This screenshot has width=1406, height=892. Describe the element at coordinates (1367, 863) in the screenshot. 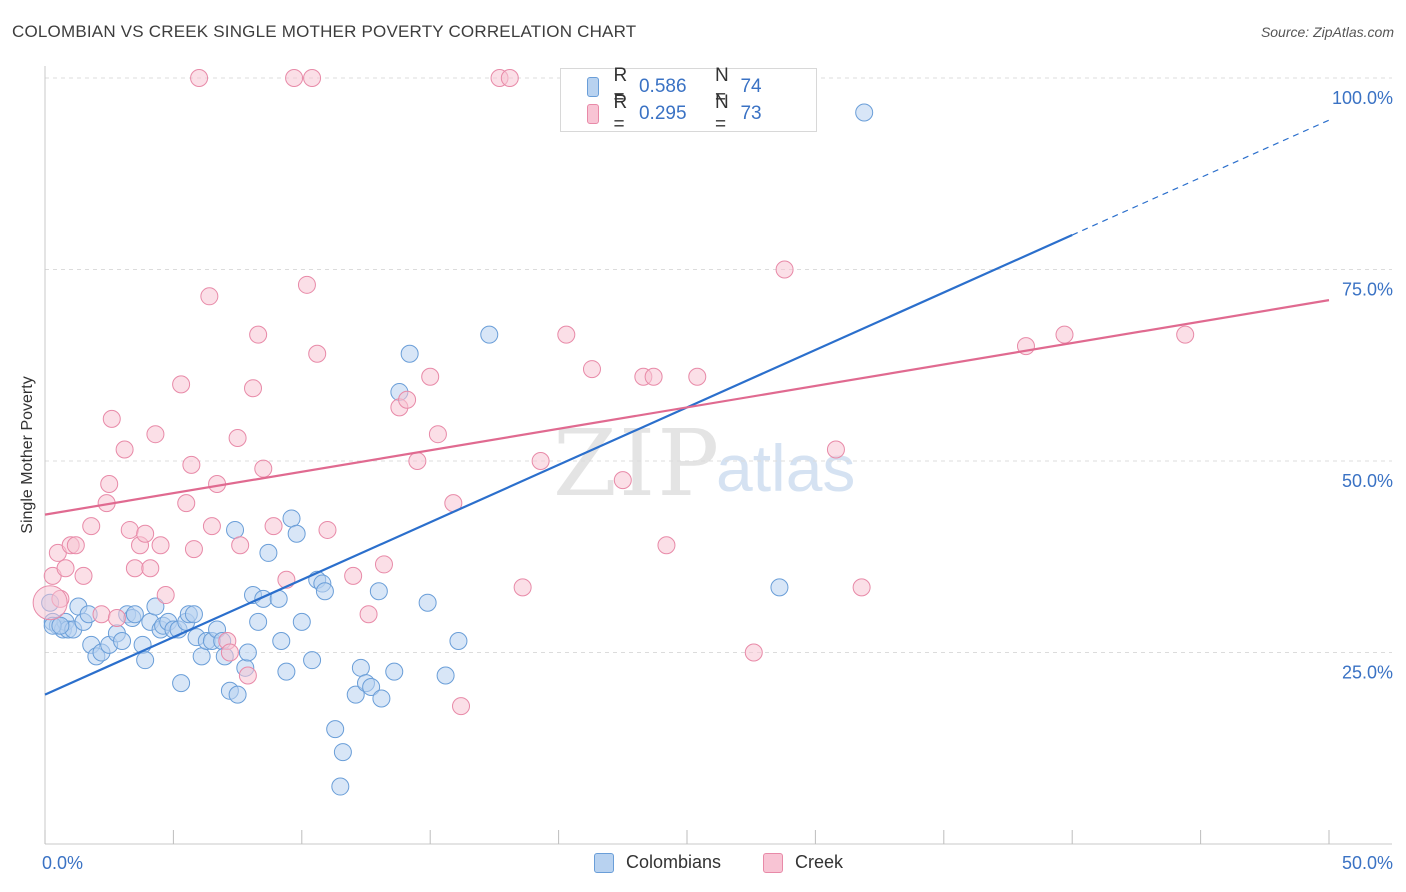

I see `x-tick-label: 50.0%` at that location.